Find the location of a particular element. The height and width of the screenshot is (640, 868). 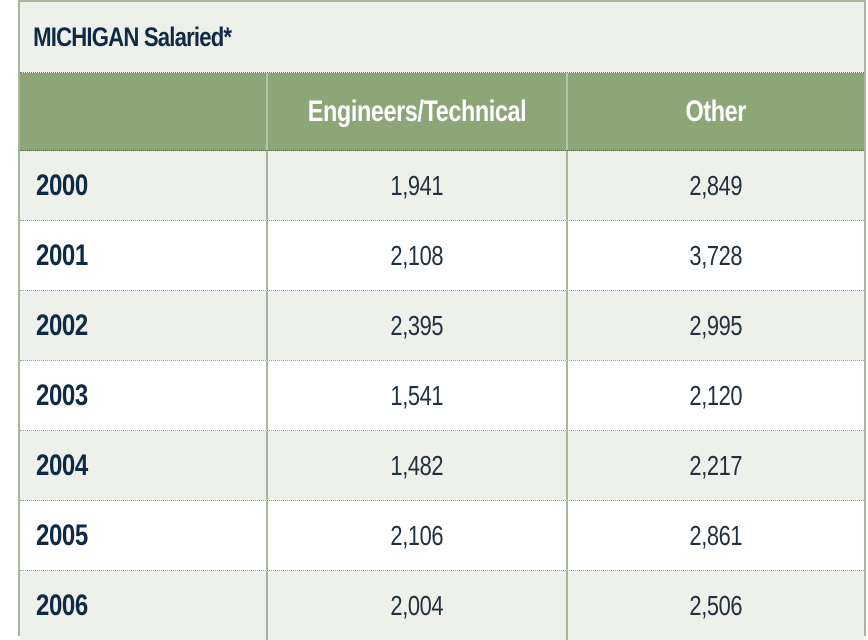

engineers-technical-cell: 2,004 is located at coordinates (418, 605).